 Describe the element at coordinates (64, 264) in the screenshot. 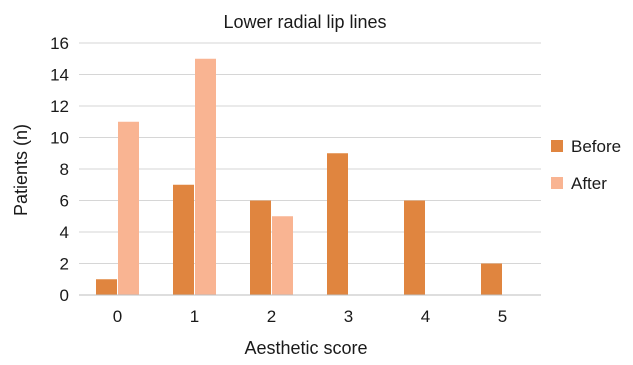

I see `y-tick-label: 2` at that location.